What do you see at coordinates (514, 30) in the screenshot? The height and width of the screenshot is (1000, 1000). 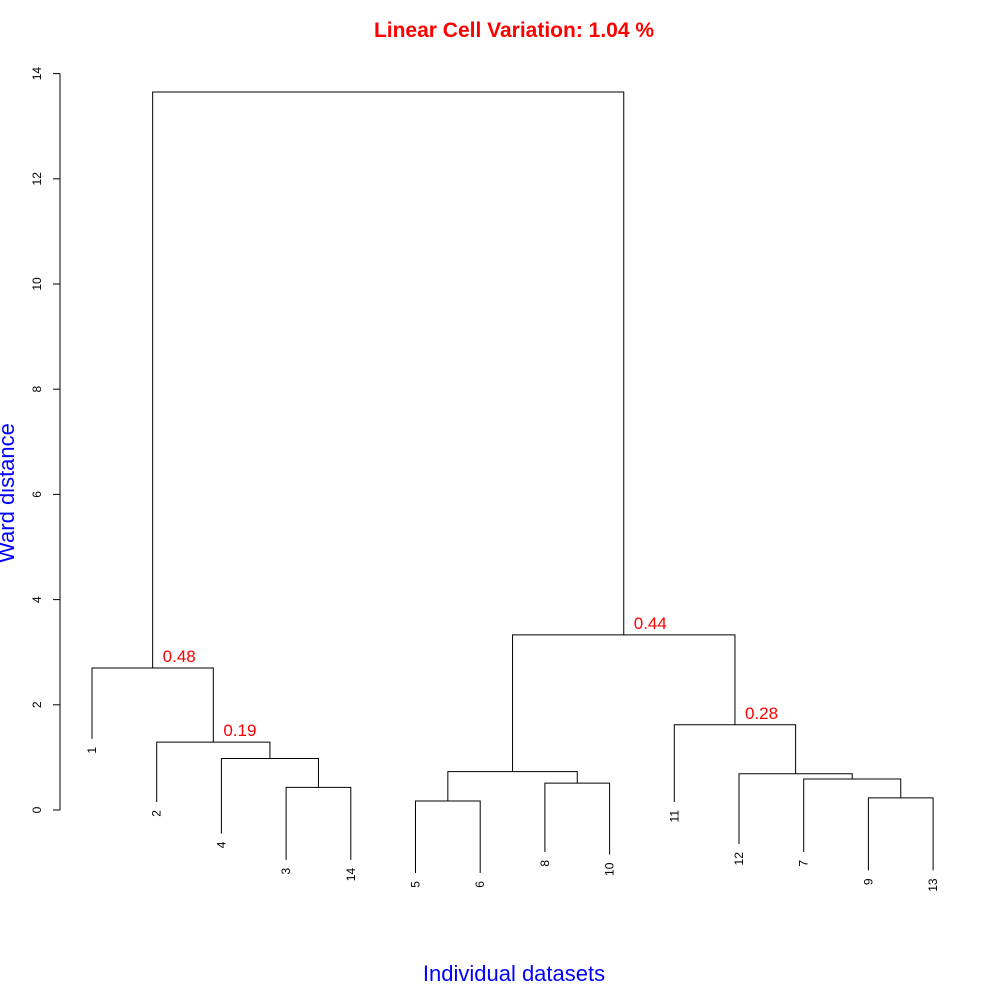 I see `chart-title: Linear Cell Variation: 1.04 %` at bounding box center [514, 30].